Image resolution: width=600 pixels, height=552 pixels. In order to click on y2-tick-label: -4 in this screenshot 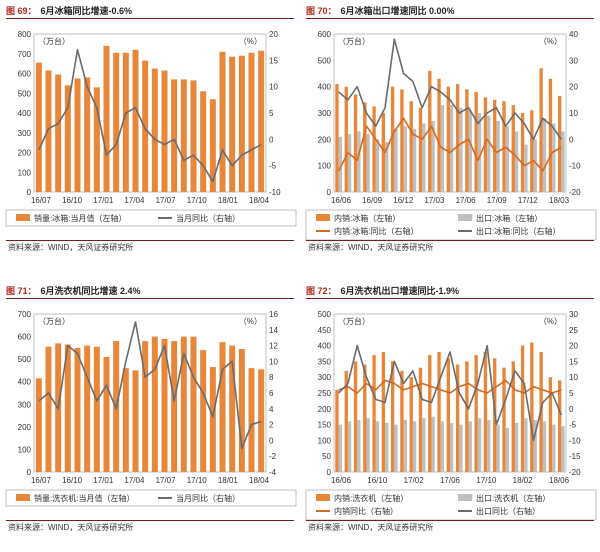, I will do `click(273, 472)`.